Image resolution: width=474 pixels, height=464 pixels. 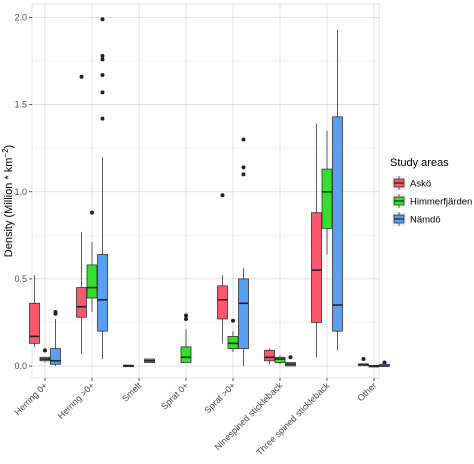 I want to click on box-Himmerfjärden-Three spined stickleback, so click(x=327, y=192).